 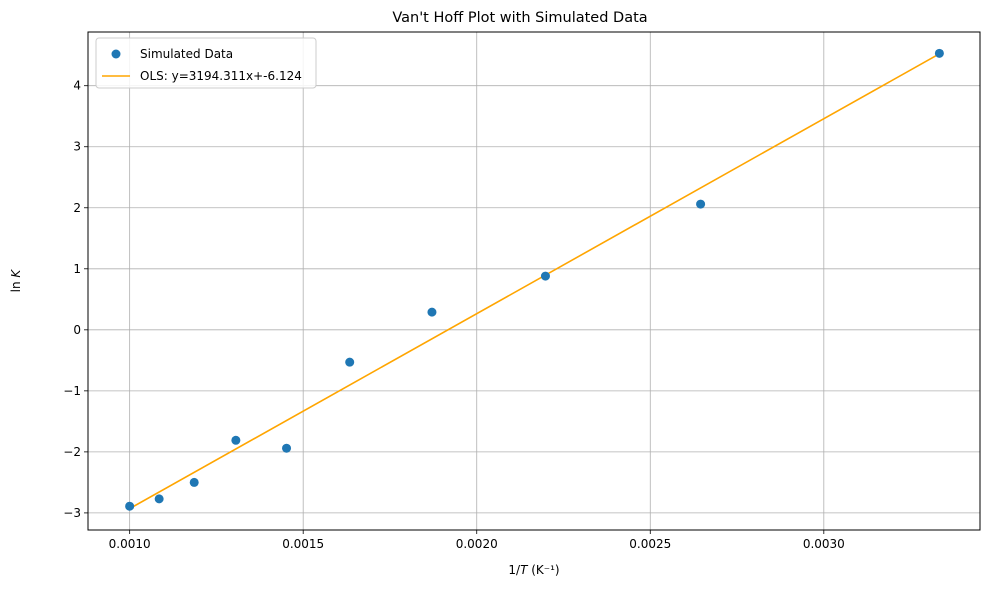 What do you see at coordinates (72, 391) in the screenshot?
I see `y-tick-label: −1` at bounding box center [72, 391].